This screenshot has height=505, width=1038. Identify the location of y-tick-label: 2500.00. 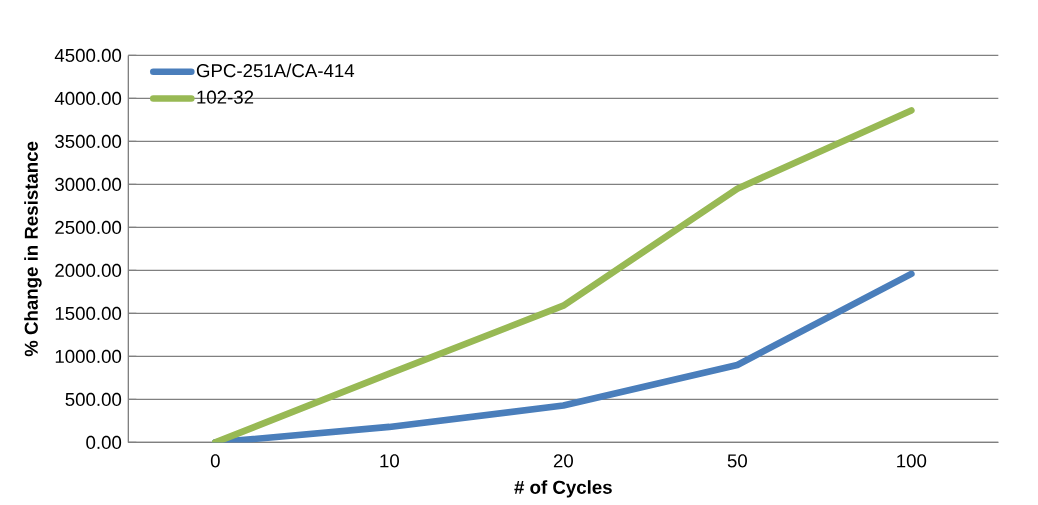
(88, 227).